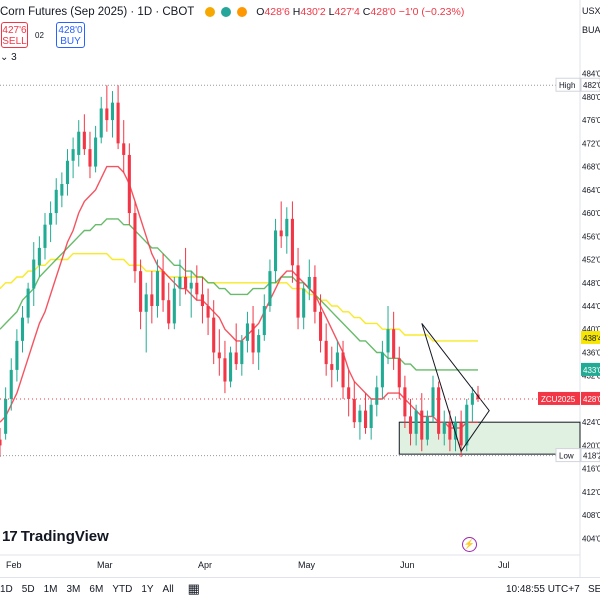 The width and height of the screenshot is (600, 600). Describe the element at coordinates (50, 589) in the screenshot. I see `timeframe-1m: 1M` at that location.